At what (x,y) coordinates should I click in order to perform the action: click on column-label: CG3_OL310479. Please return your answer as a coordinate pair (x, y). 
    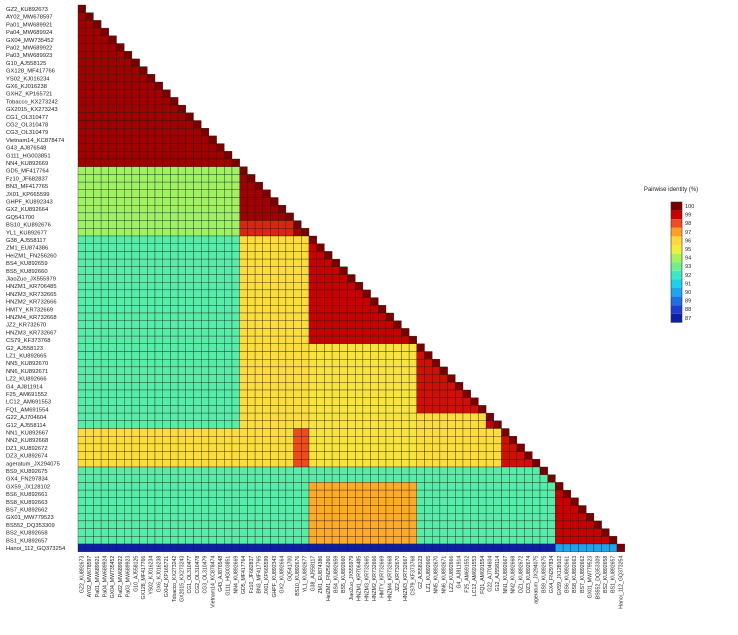
    Looking at the image, I should click on (206, 575).